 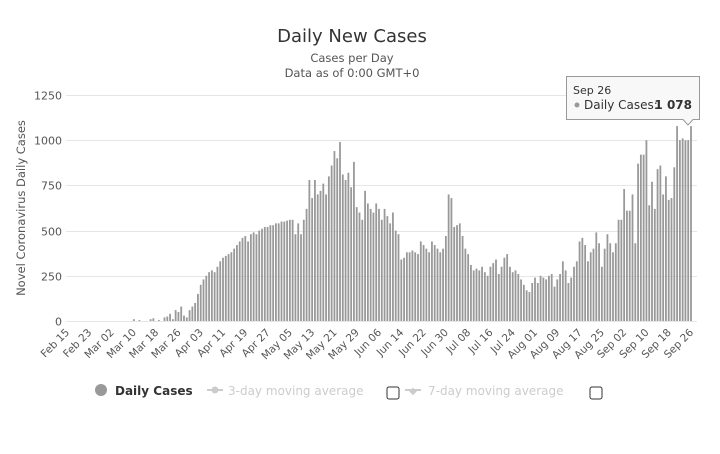 I want to click on legend-7-day-average: ◆ 7-day moving average, so click(x=484, y=391).